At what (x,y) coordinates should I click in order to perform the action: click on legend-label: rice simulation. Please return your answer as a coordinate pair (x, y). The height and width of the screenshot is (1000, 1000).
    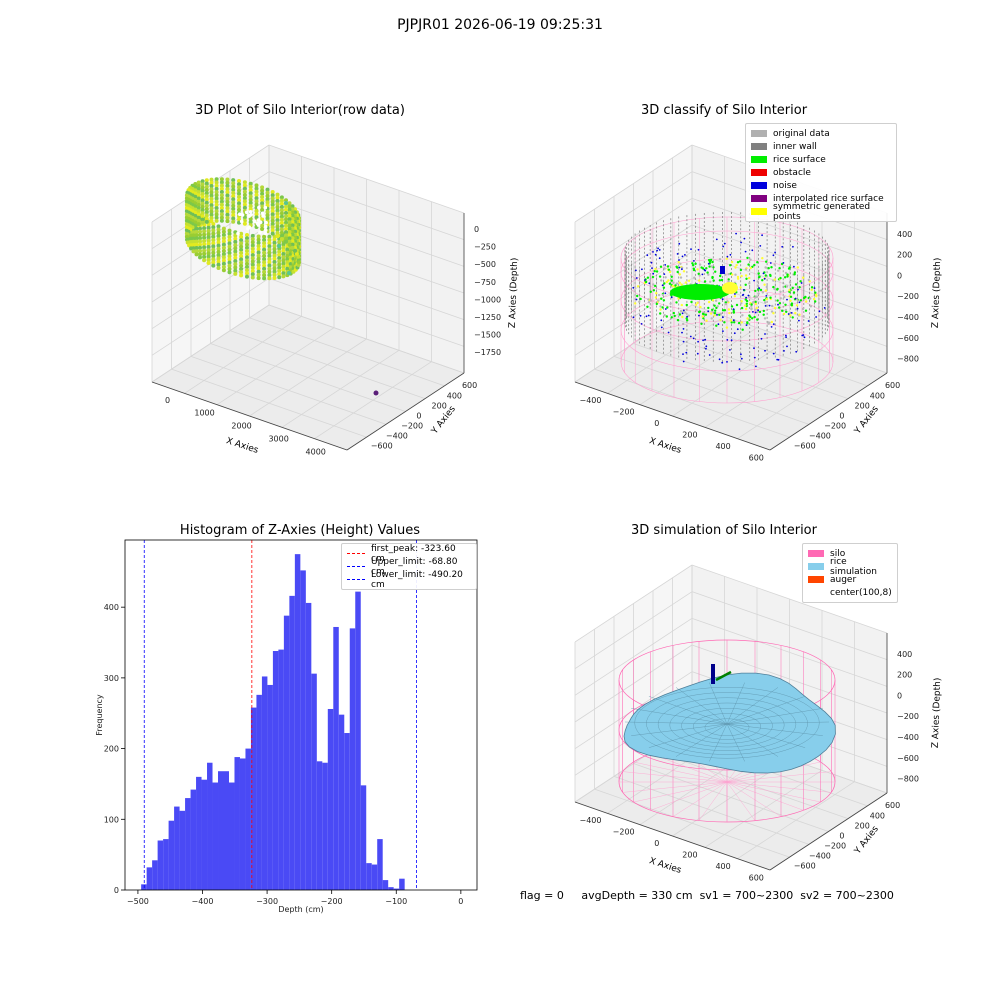
    Looking at the image, I should click on (853, 566).